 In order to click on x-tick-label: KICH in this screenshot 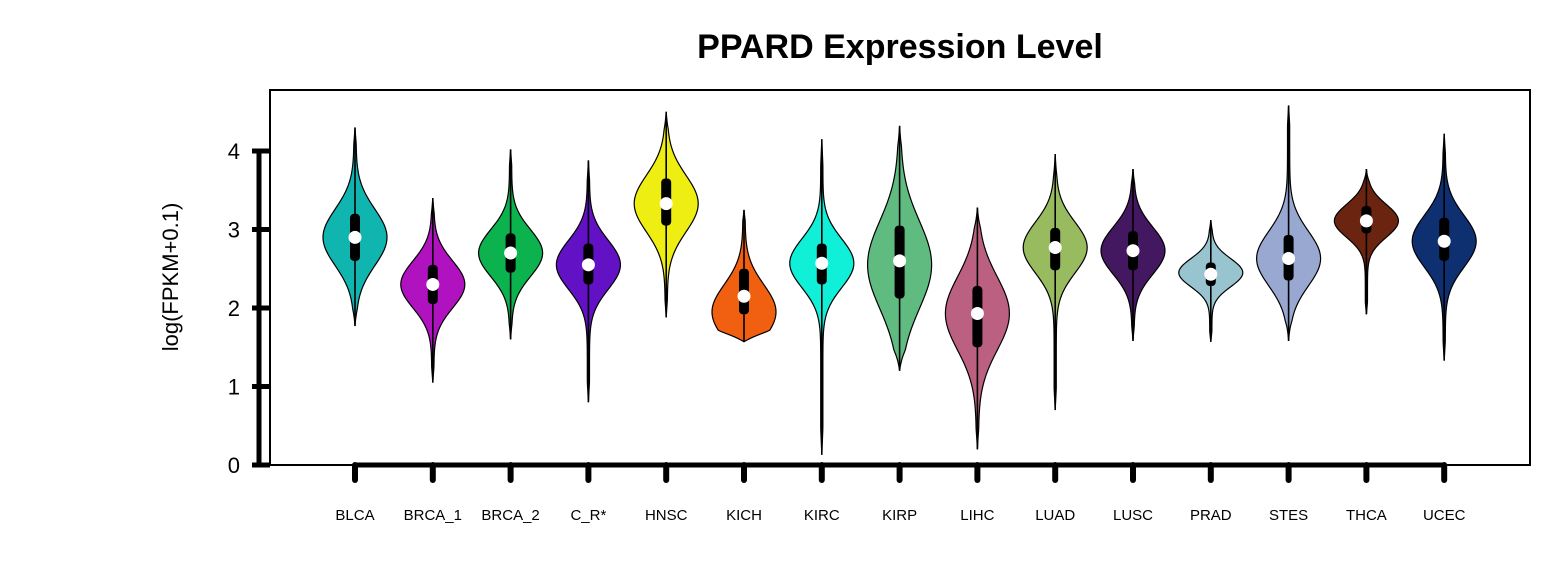, I will do `click(744, 515)`.